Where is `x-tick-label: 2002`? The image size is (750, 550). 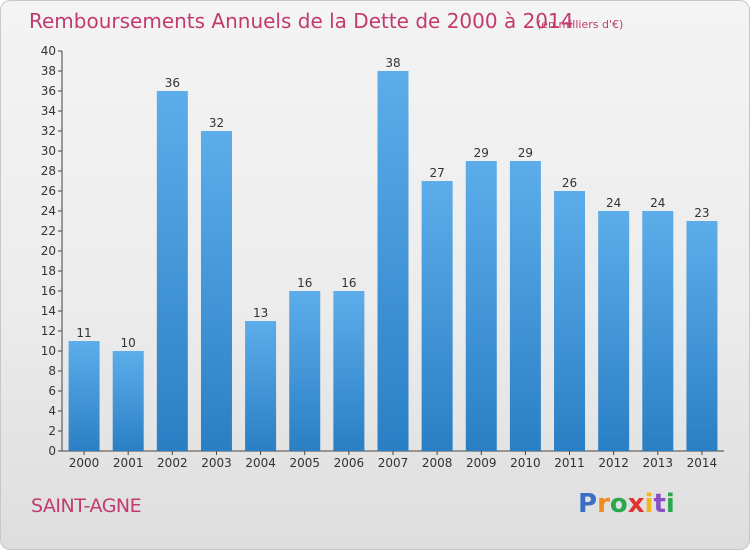 x-tick-label: 2002 is located at coordinates (172, 463).